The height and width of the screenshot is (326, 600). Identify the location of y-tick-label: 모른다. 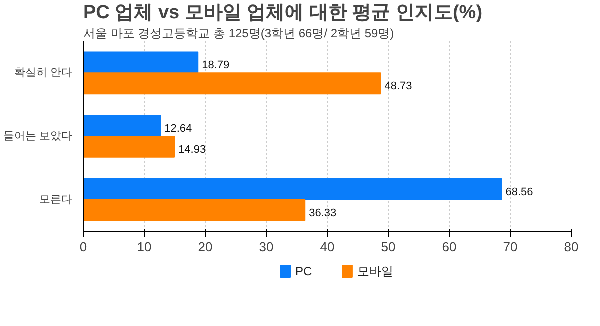
(56, 200).